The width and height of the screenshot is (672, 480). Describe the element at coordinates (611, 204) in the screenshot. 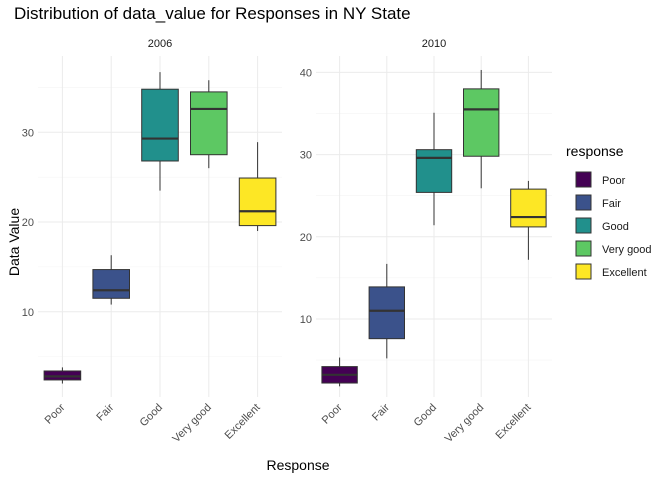

I see `legend-label: Fair` at that location.